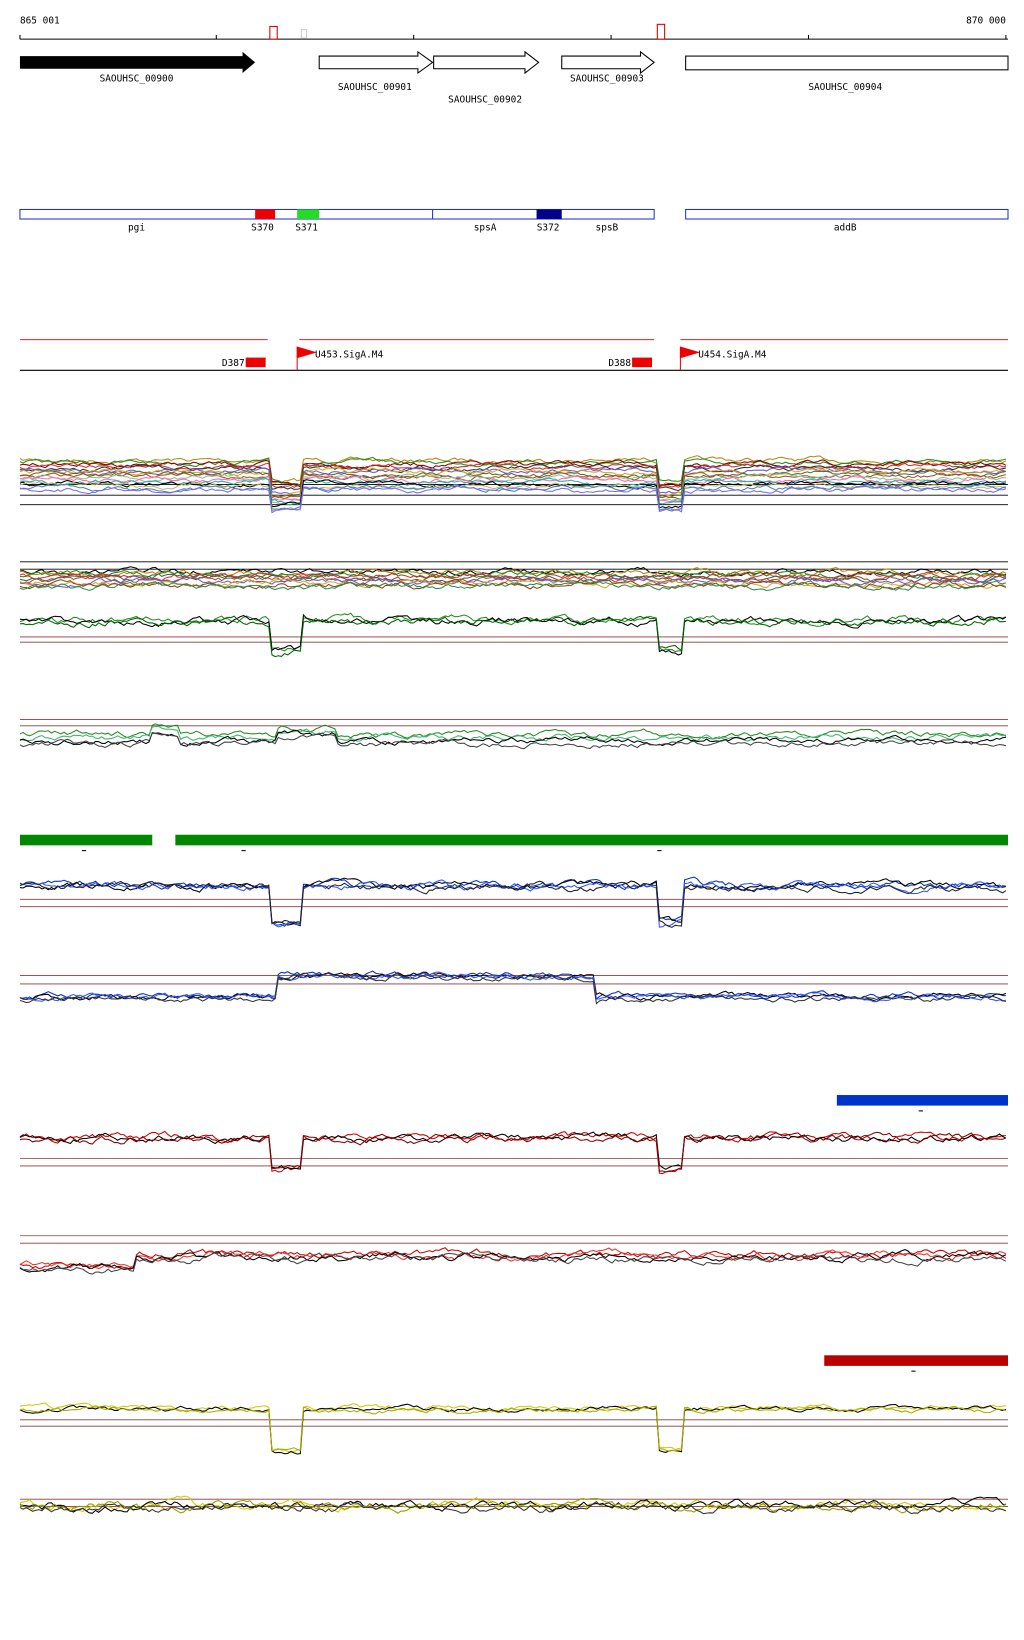 Image resolution: width=1024 pixels, height=1640 pixels. What do you see at coordinates (619, 363) in the screenshot?
I see `promoter-label: D388` at bounding box center [619, 363].